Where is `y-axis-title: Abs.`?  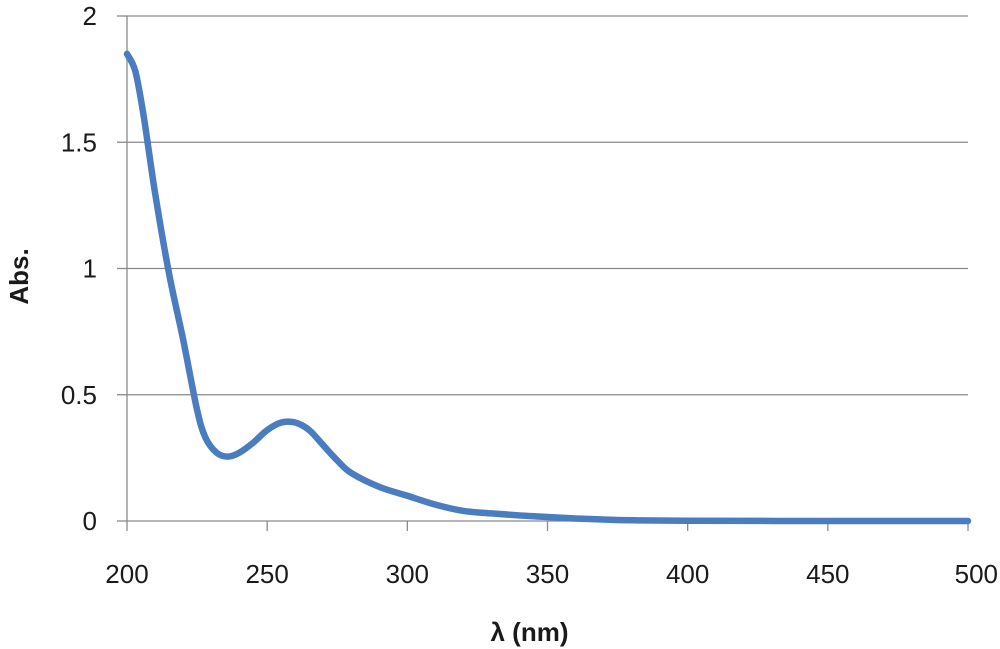 y-axis-title: Abs. is located at coordinates (19, 276).